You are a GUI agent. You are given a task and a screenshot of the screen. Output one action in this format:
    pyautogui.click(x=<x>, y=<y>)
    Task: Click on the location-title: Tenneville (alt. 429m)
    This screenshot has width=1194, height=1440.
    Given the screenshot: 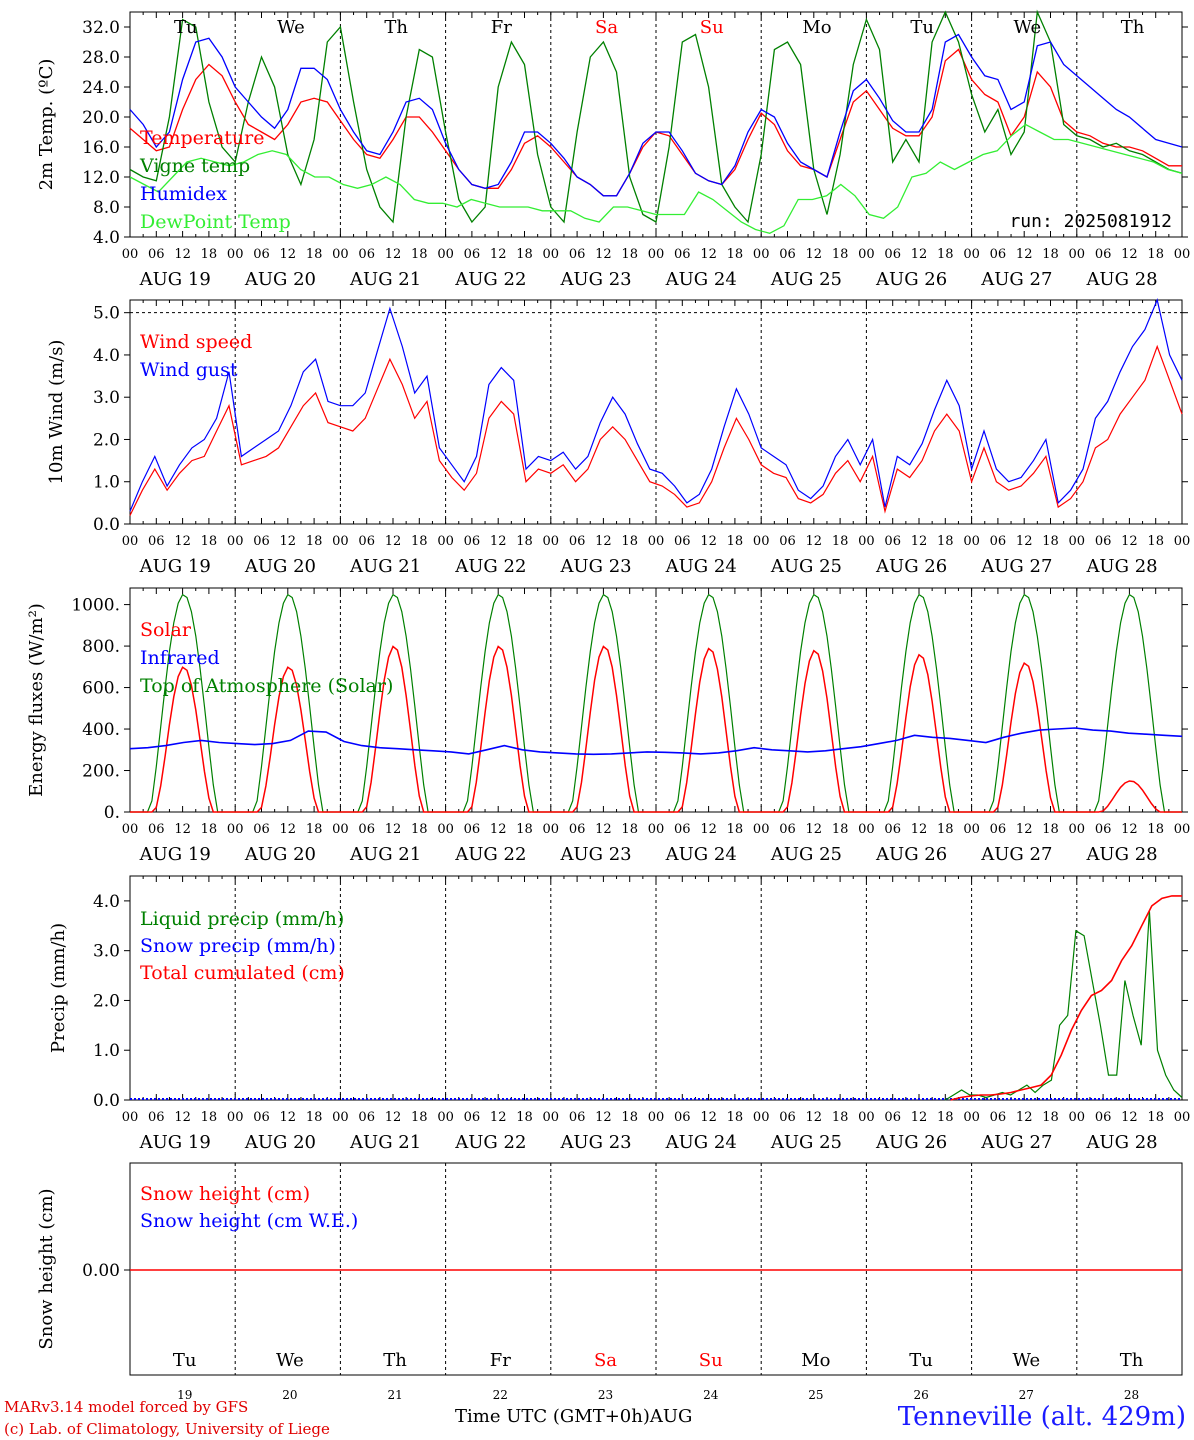 What is the action you would take?
    pyautogui.click(x=1041, y=1417)
    